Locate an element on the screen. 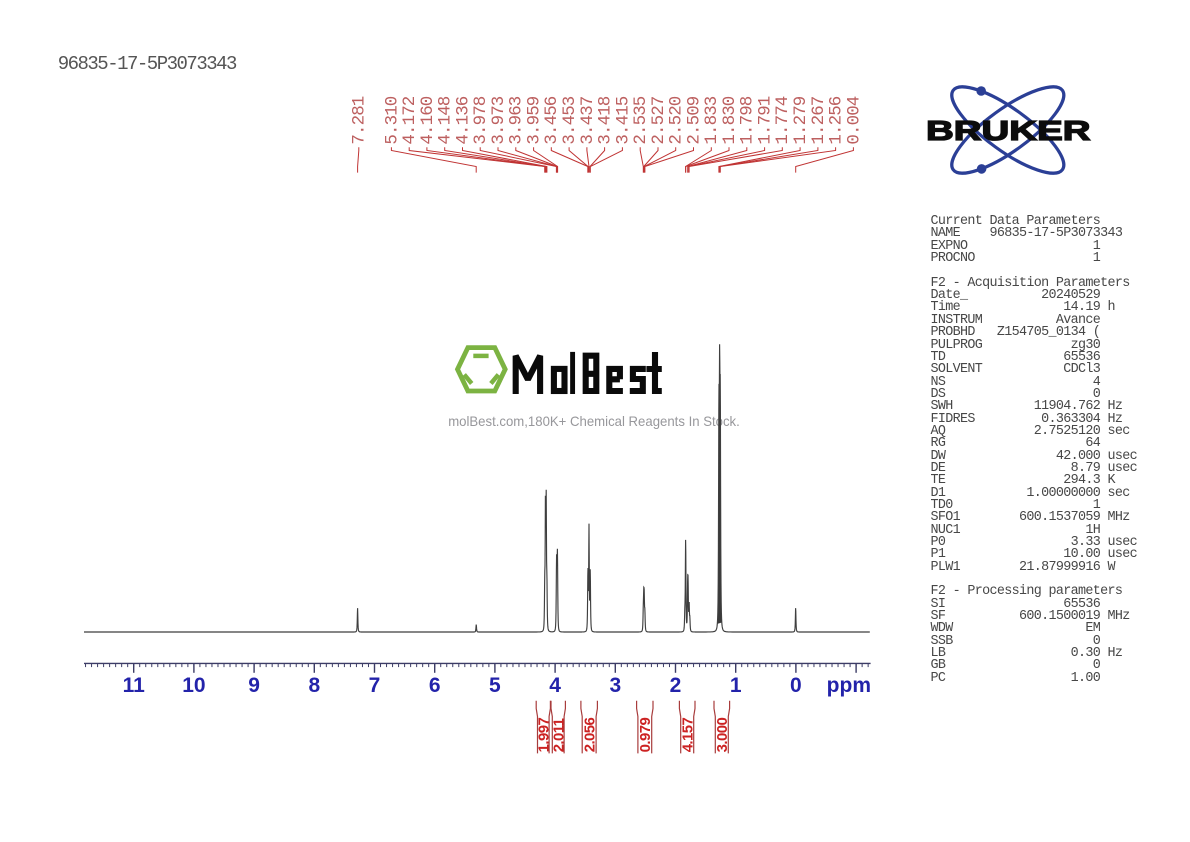 The image size is (1190, 842). svg-text: 2.509 is located at coordinates (694, 120).